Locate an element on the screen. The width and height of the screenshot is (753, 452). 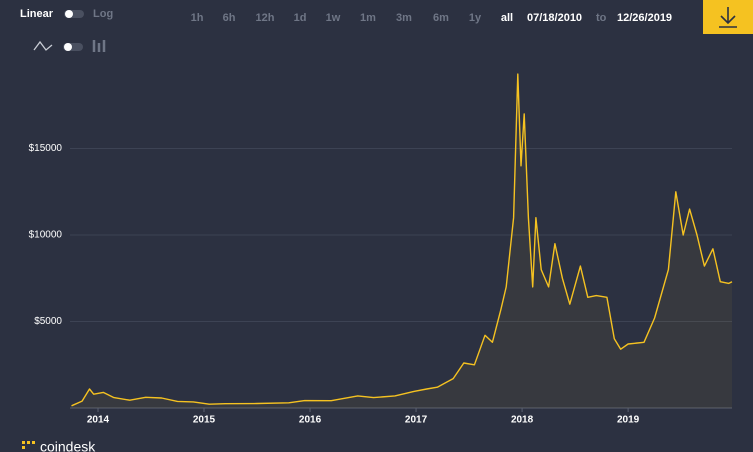
range-button: all is located at coordinates (507, 18).